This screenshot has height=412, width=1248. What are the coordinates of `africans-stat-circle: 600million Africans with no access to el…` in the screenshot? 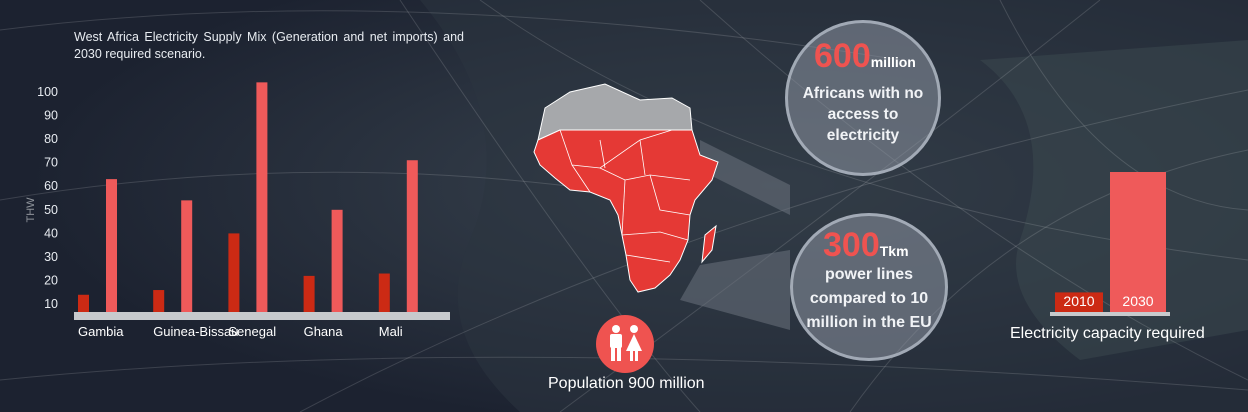 It's located at (863, 98).